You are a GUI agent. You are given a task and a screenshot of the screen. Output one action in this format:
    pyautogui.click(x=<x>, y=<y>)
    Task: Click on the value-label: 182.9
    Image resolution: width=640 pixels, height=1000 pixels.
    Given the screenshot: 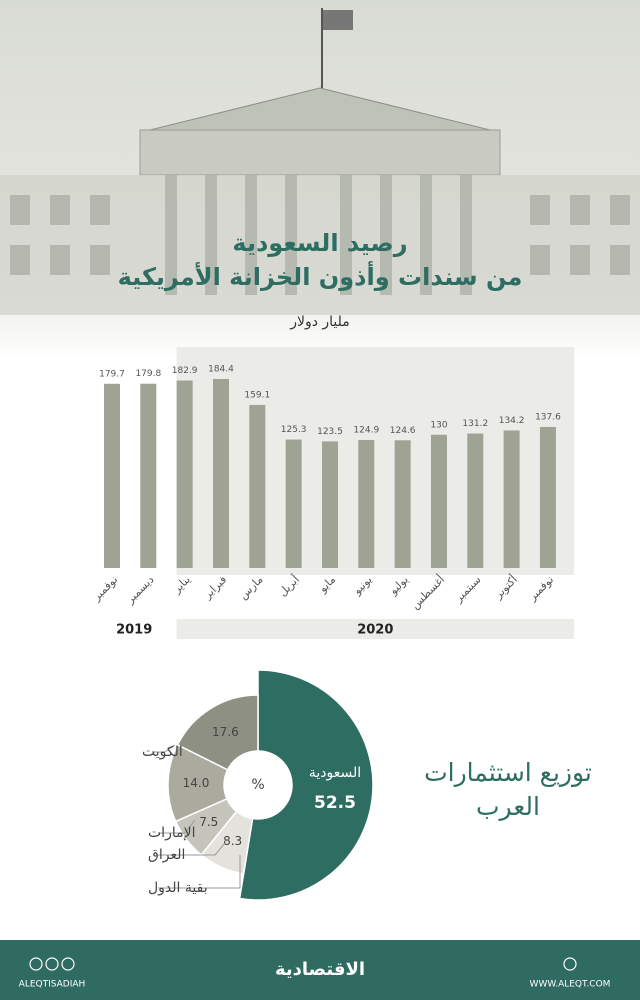 What is the action you would take?
    pyautogui.click(x=185, y=371)
    